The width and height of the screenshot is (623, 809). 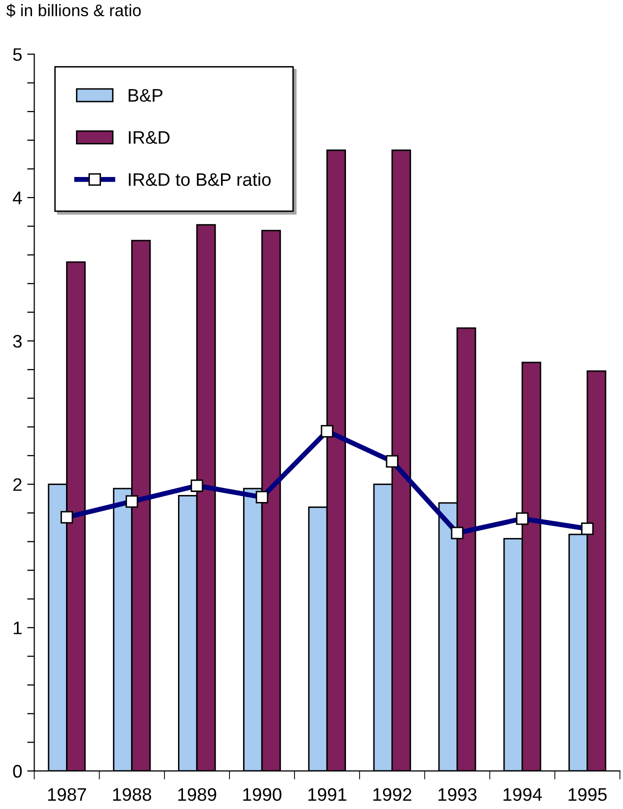 I want to click on x-tick-label: 1987, so click(x=67, y=794).